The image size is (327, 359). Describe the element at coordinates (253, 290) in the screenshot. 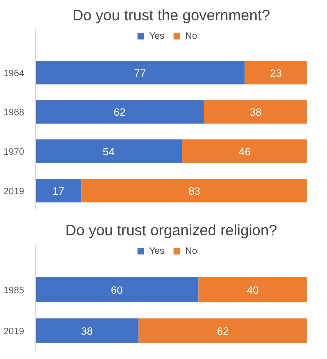

I see `data-label: 40` at that location.